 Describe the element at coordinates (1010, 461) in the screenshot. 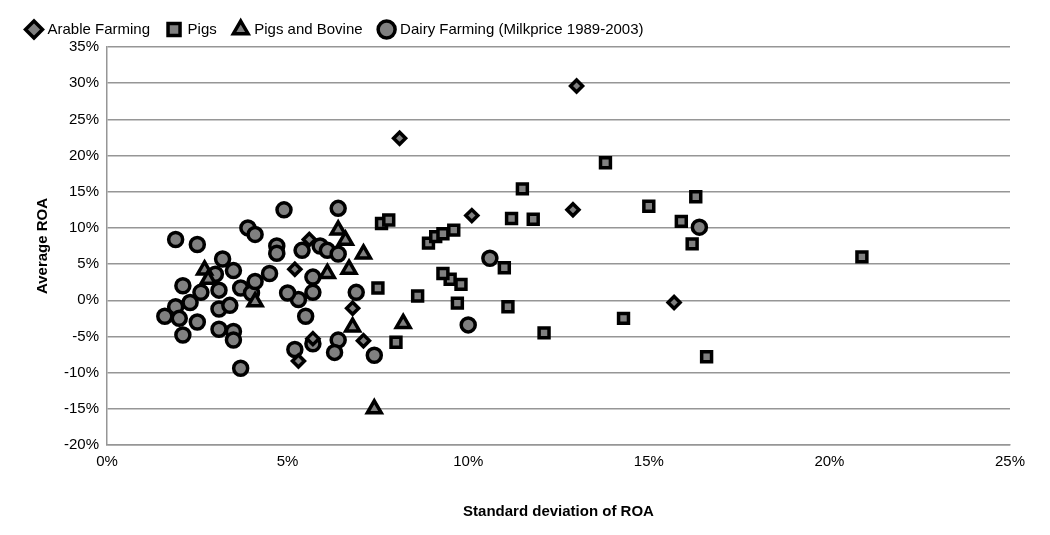

I see `x-tick-label: 25%` at that location.